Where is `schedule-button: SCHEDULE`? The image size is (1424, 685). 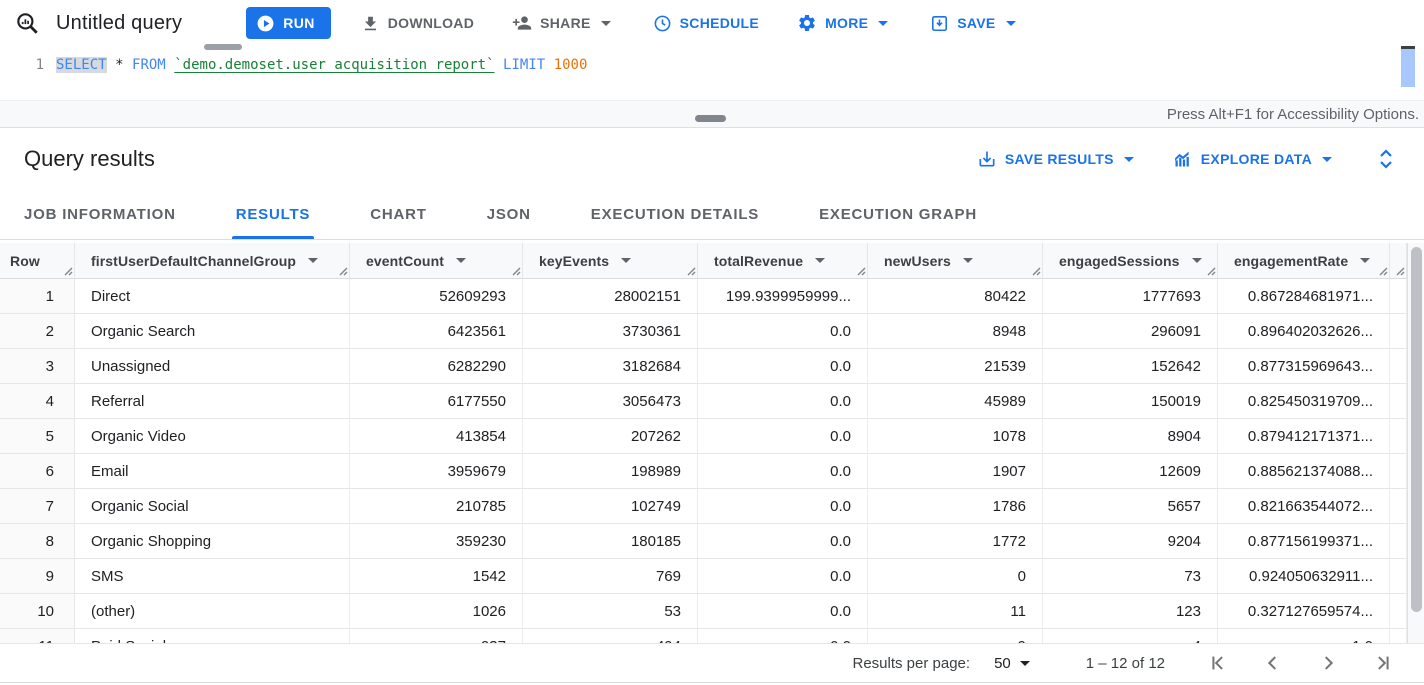
schedule-button: SCHEDULE is located at coordinates (706, 23).